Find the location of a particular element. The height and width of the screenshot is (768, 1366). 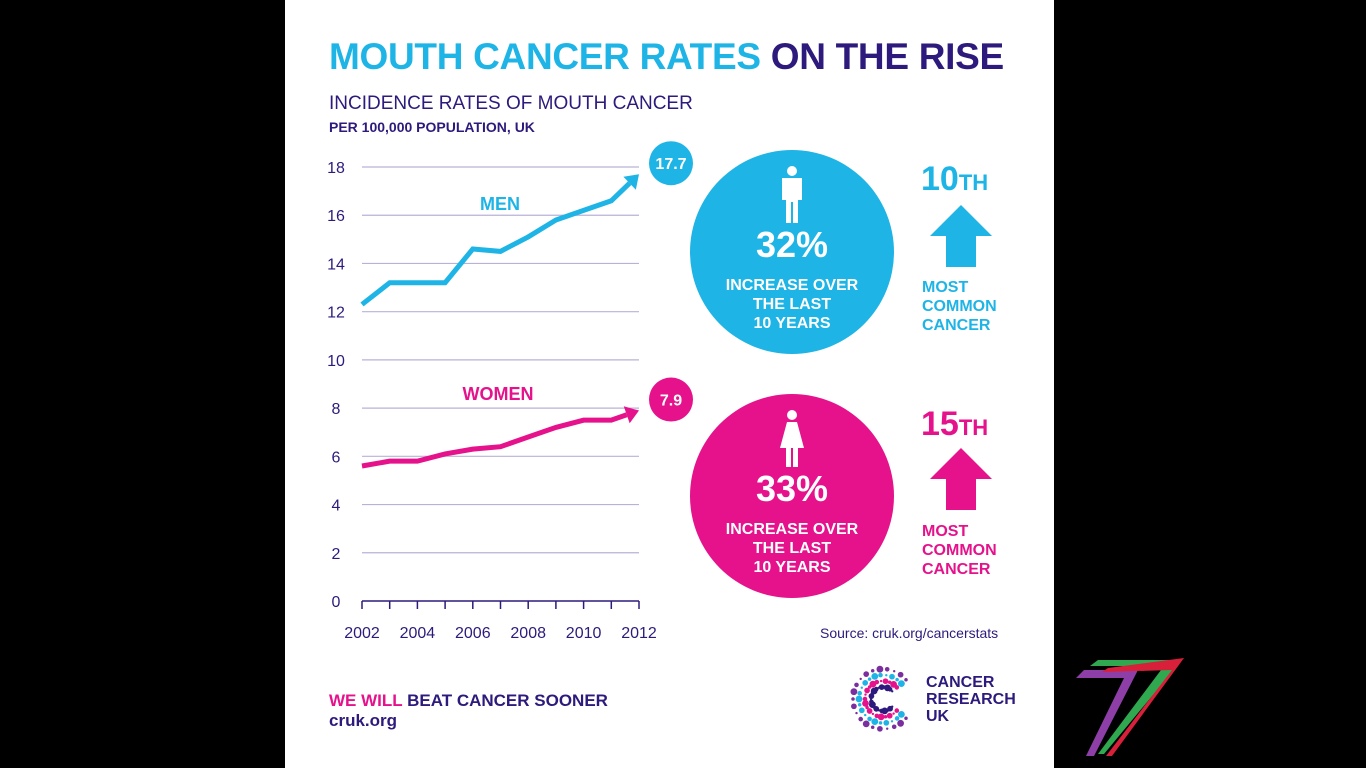

series-line-men is located at coordinates (496, 244).